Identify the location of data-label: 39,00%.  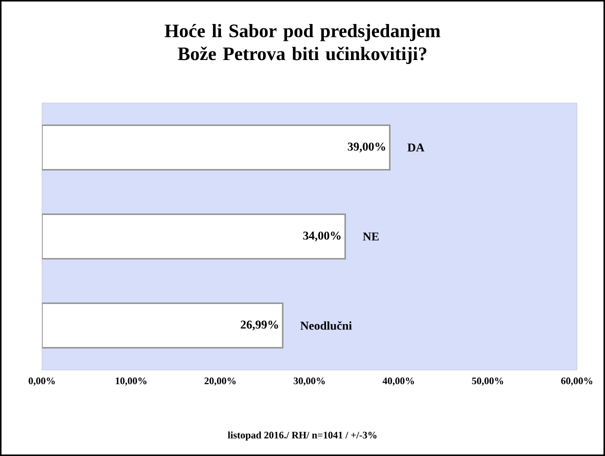
(367, 147).